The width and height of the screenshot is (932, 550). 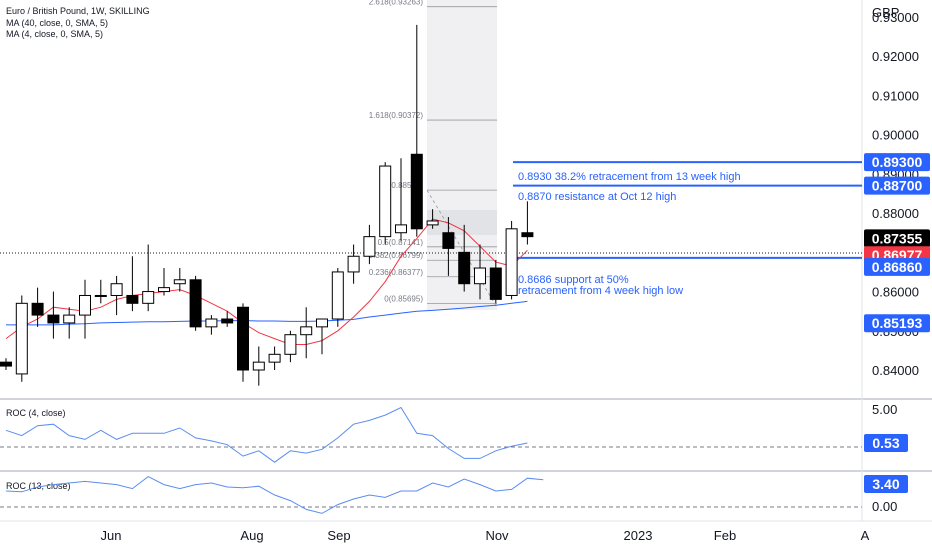 What do you see at coordinates (597, 197) in the screenshot?
I see `annotation-887-resistance: 0.8870 resistance at Oct 12 high` at bounding box center [597, 197].